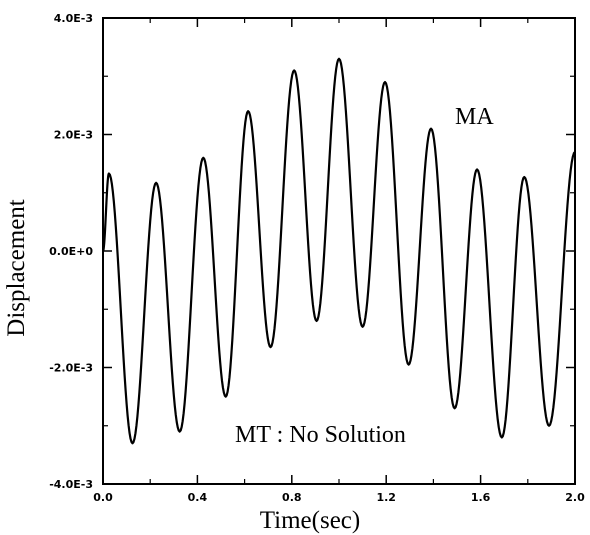  What do you see at coordinates (292, 497) in the screenshot?
I see `x-tick-label: 0.8` at bounding box center [292, 497].